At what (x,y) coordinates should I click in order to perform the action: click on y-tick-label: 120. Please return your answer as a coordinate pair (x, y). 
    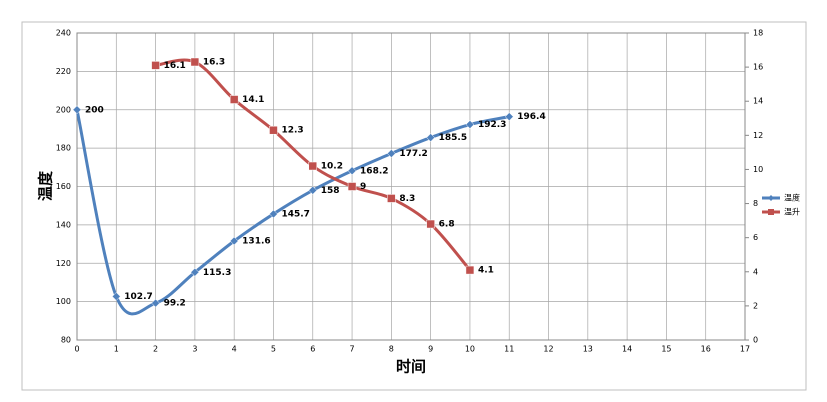
    Looking at the image, I should click on (63, 263).